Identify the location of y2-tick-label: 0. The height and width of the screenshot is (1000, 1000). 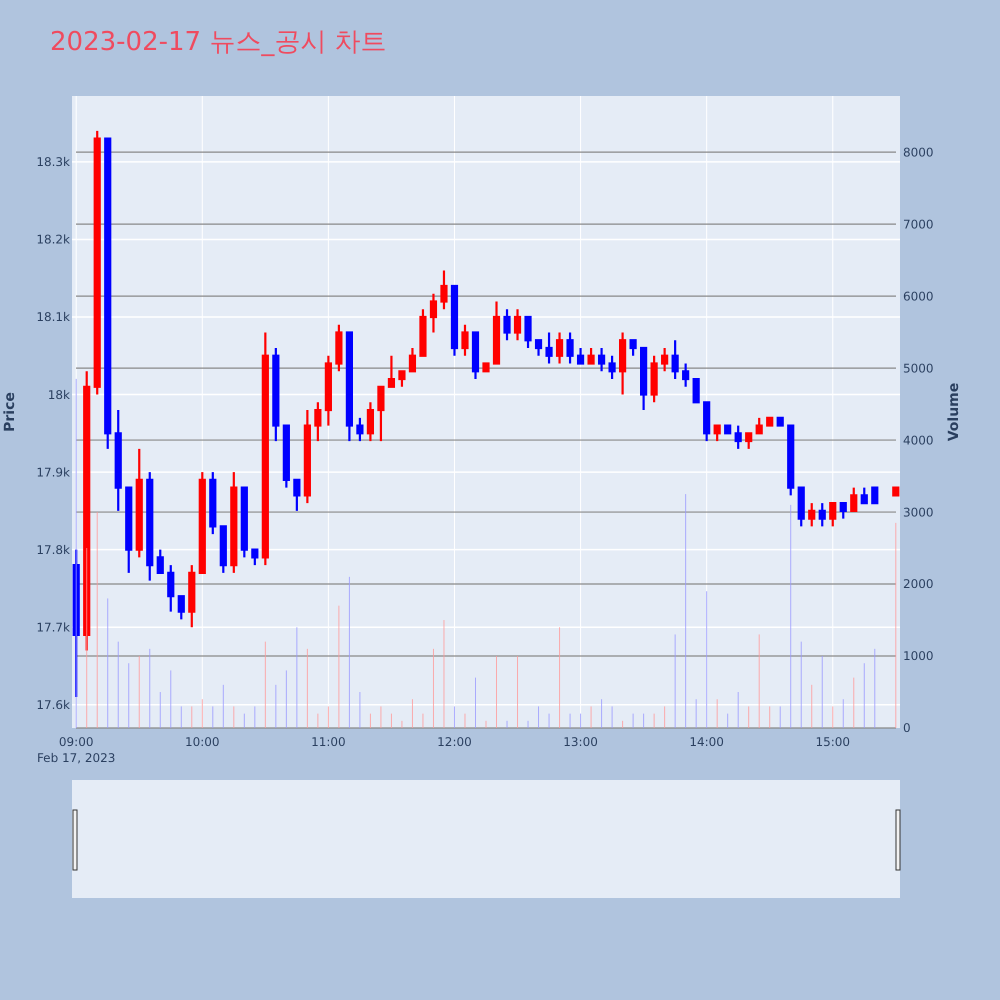
(907, 728).